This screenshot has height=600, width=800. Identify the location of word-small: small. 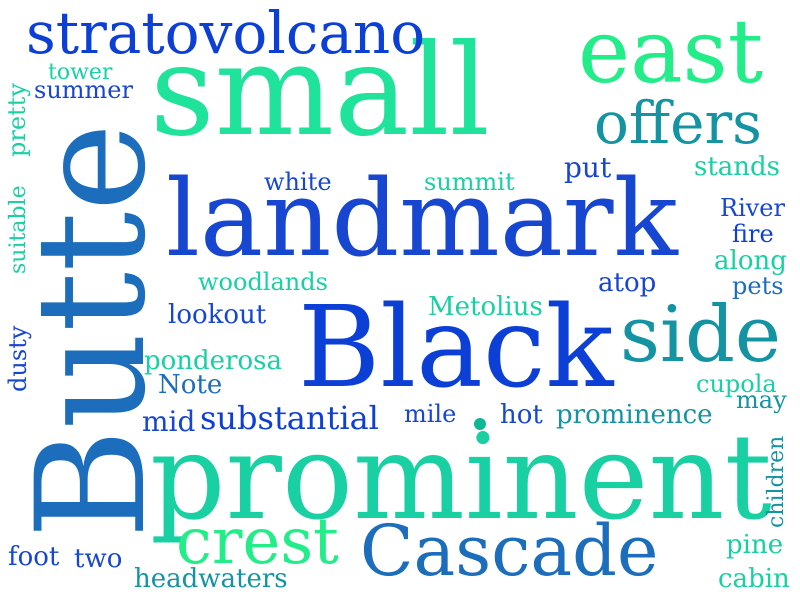
(320, 90).